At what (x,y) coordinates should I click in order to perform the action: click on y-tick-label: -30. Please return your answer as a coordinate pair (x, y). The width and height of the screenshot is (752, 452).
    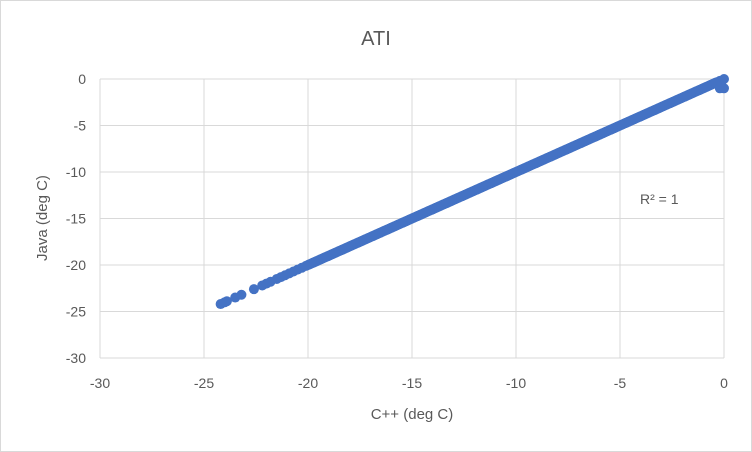
    Looking at the image, I should click on (76, 358).